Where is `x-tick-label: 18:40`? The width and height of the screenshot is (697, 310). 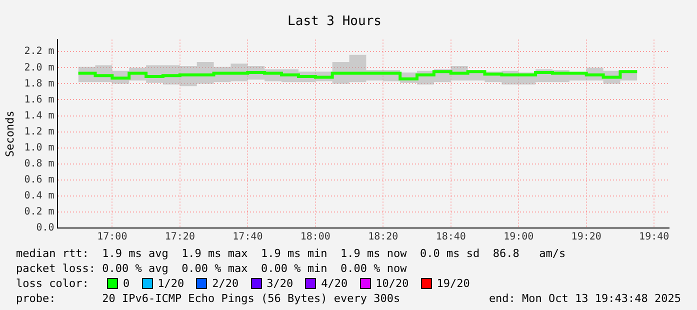
x-tick-label: 18:40 is located at coordinates (451, 237).